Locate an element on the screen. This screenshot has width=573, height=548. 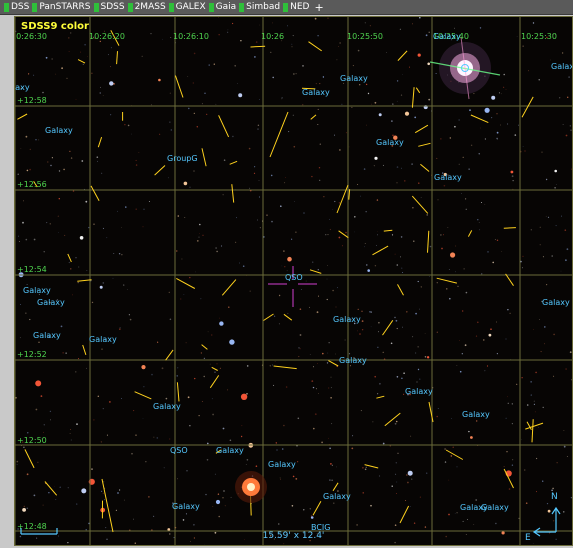
object-label: GroupG is located at coordinates (182, 158).